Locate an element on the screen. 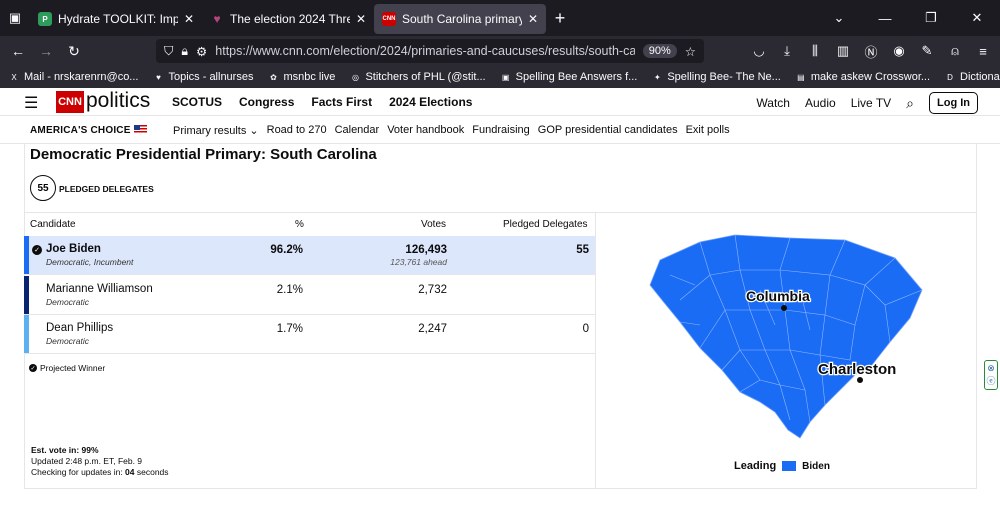  account-icon: ⍝ is located at coordinates (955, 50).